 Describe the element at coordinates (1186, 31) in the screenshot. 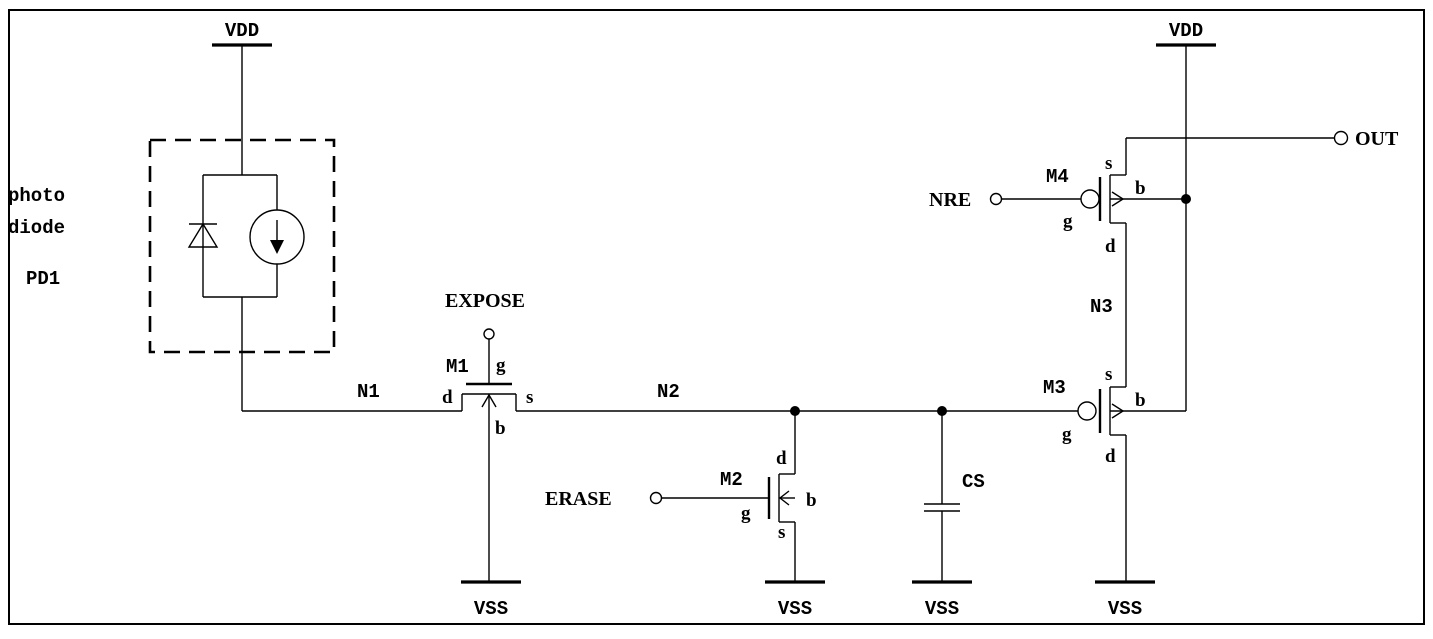

I see `vdd-right-label: VDD` at that location.